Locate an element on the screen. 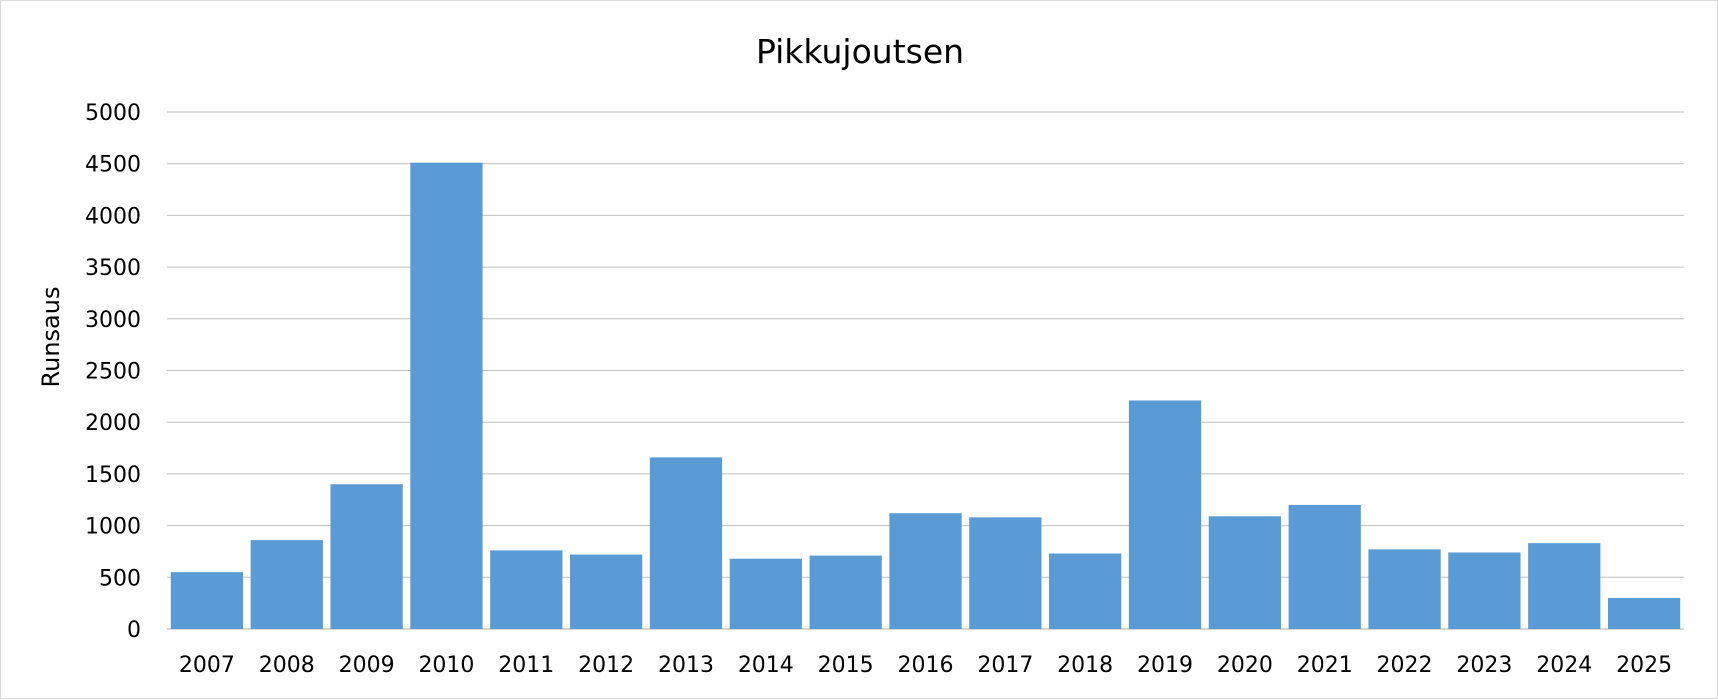 Image resolution: width=1718 pixels, height=700 pixels. x-tick-label: 2012 is located at coordinates (606, 665).